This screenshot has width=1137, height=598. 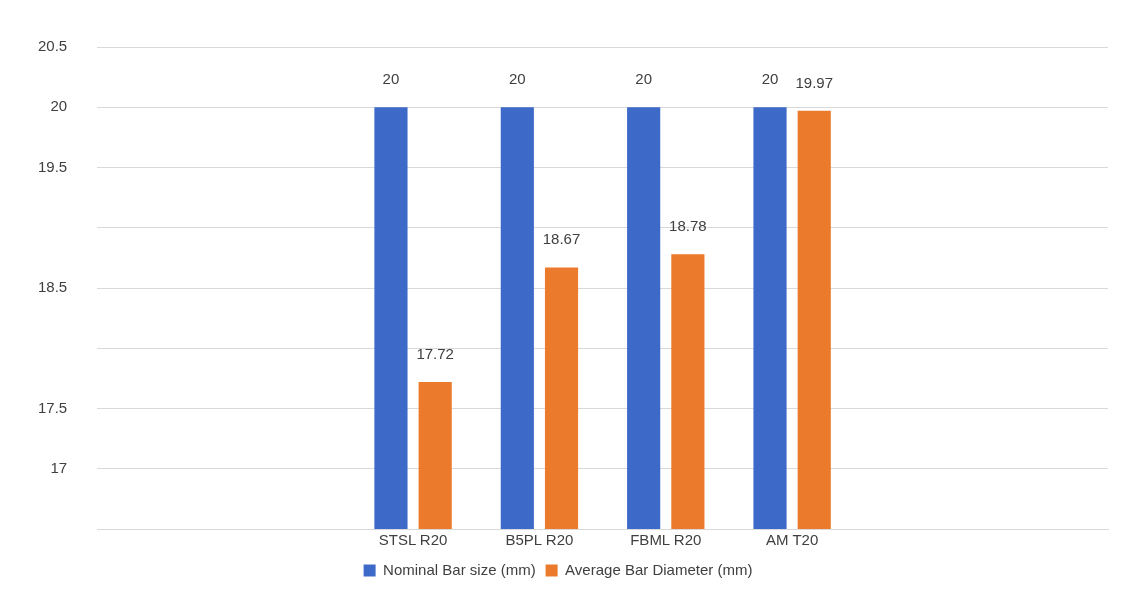 I want to click on x-tick-label: FBML R20, so click(x=666, y=540).